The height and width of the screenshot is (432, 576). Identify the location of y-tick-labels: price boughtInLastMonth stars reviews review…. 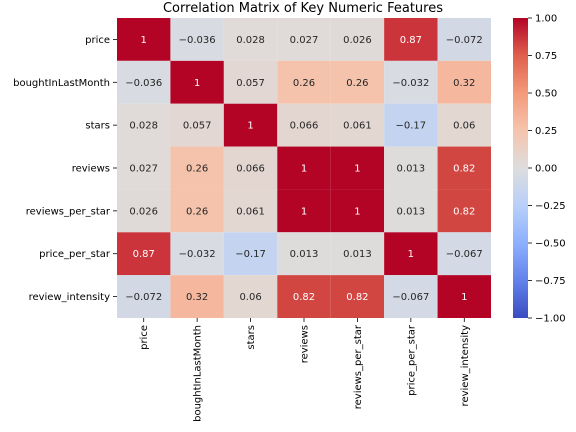
(65, 169).